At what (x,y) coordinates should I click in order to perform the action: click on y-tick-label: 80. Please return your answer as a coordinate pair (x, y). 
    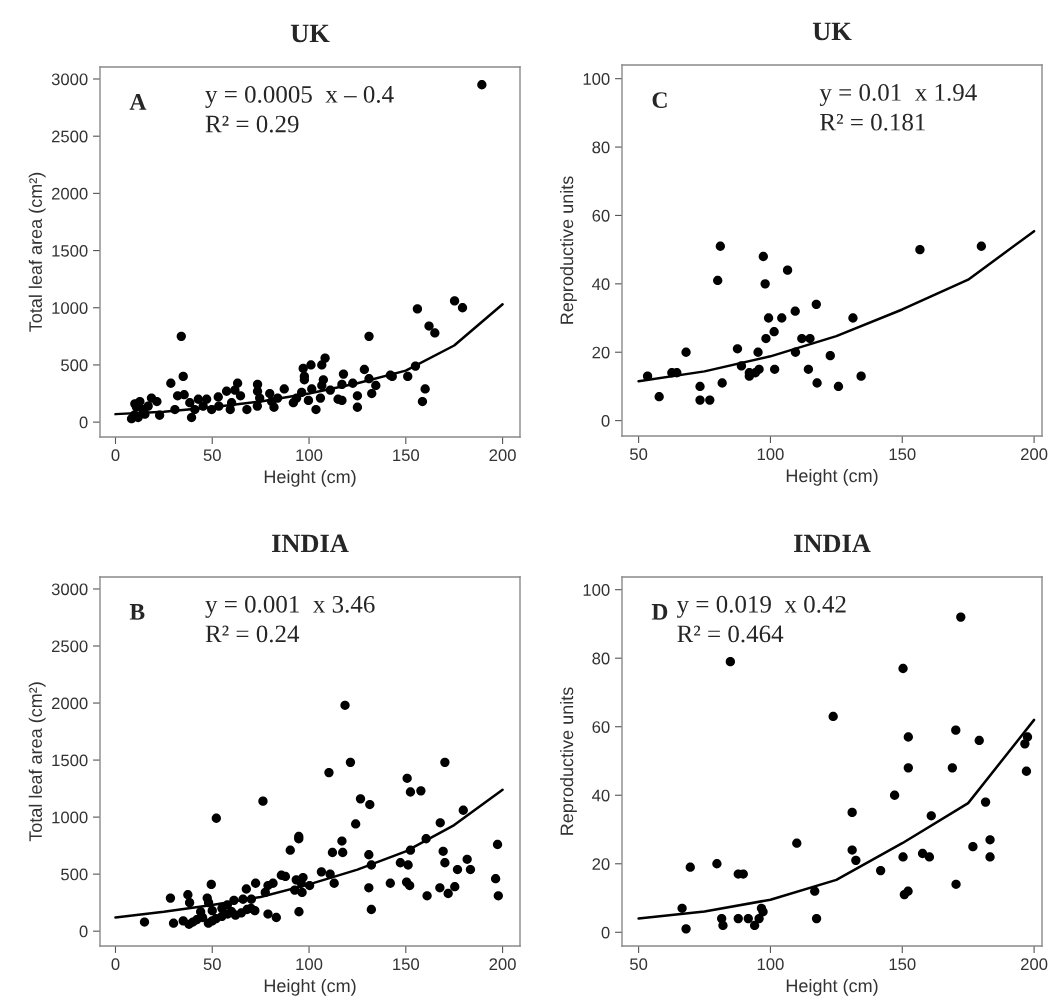
    Looking at the image, I should click on (601, 658).